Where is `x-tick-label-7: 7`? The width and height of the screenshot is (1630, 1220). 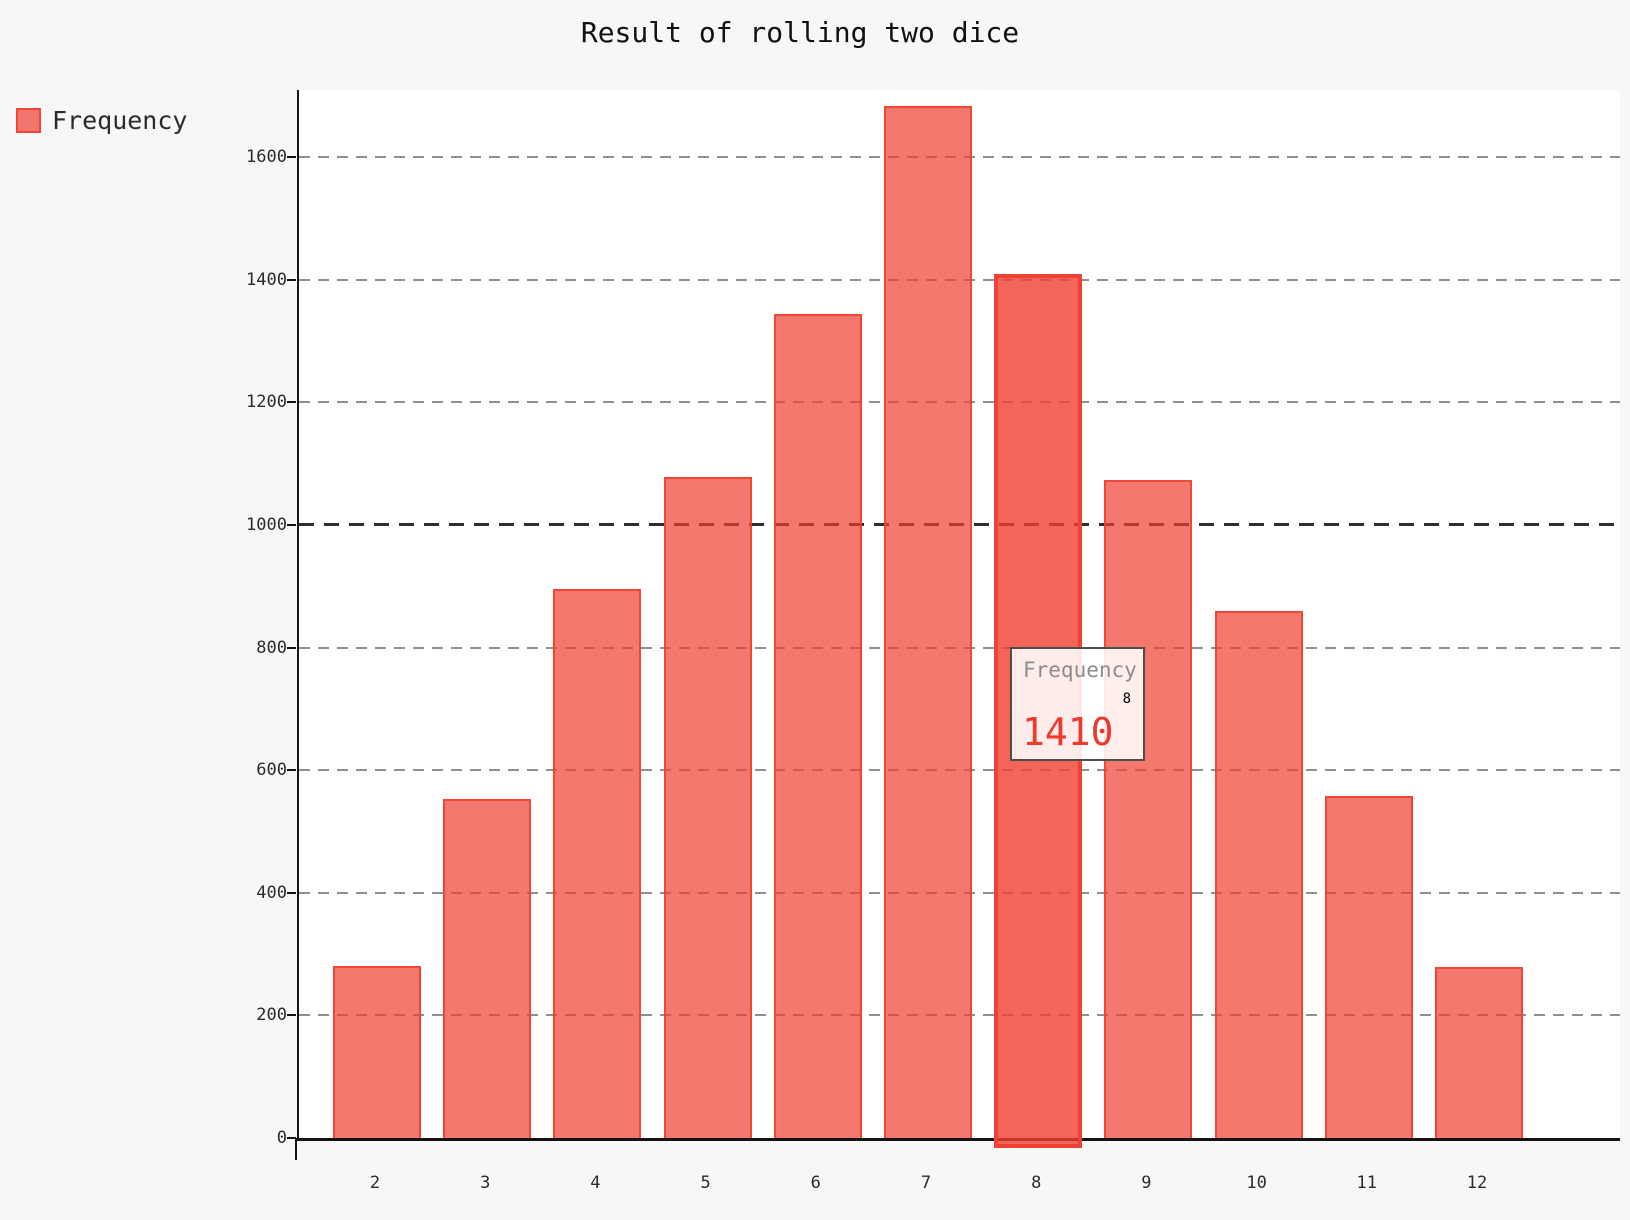
x-tick-label-7: 7 is located at coordinates (926, 1183).